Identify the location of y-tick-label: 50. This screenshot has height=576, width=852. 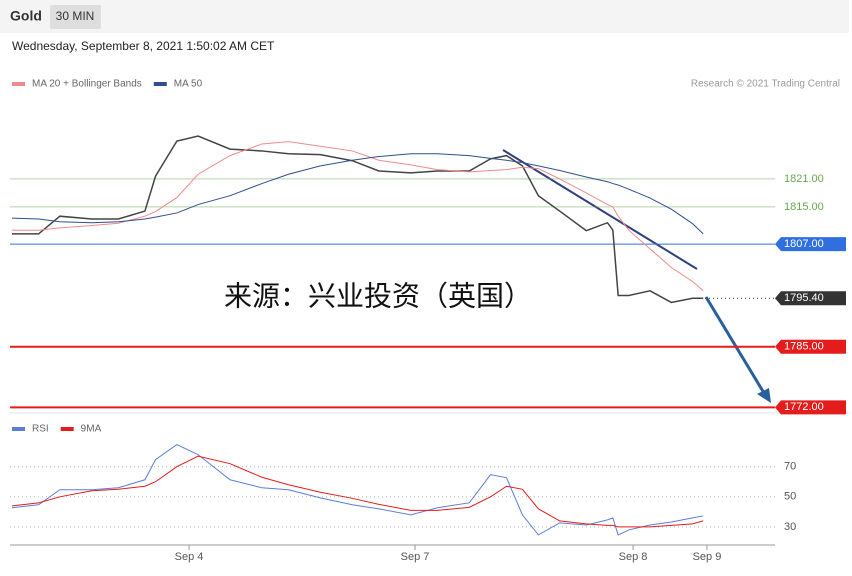
(790, 497).